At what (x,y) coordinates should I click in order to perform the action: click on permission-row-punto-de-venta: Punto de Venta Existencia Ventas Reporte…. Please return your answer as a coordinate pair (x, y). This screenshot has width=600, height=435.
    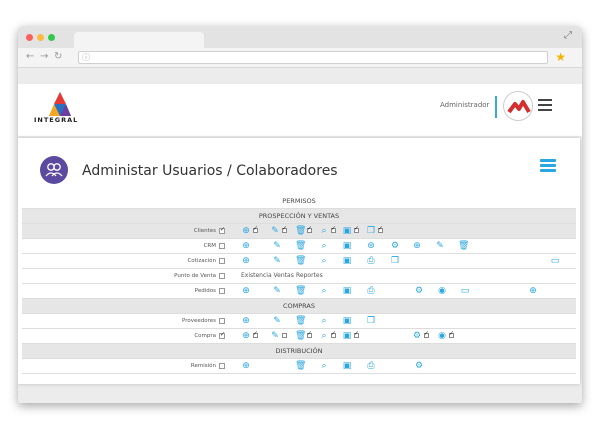
    Looking at the image, I should click on (299, 276).